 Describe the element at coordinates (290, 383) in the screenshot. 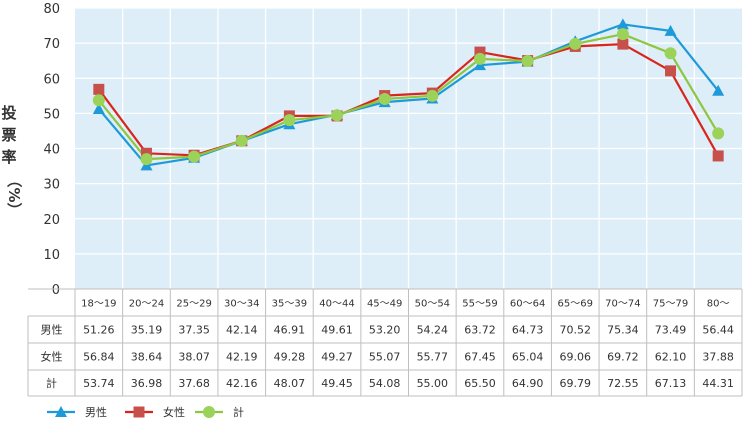

I see `table-cell-value: 48.07` at that location.